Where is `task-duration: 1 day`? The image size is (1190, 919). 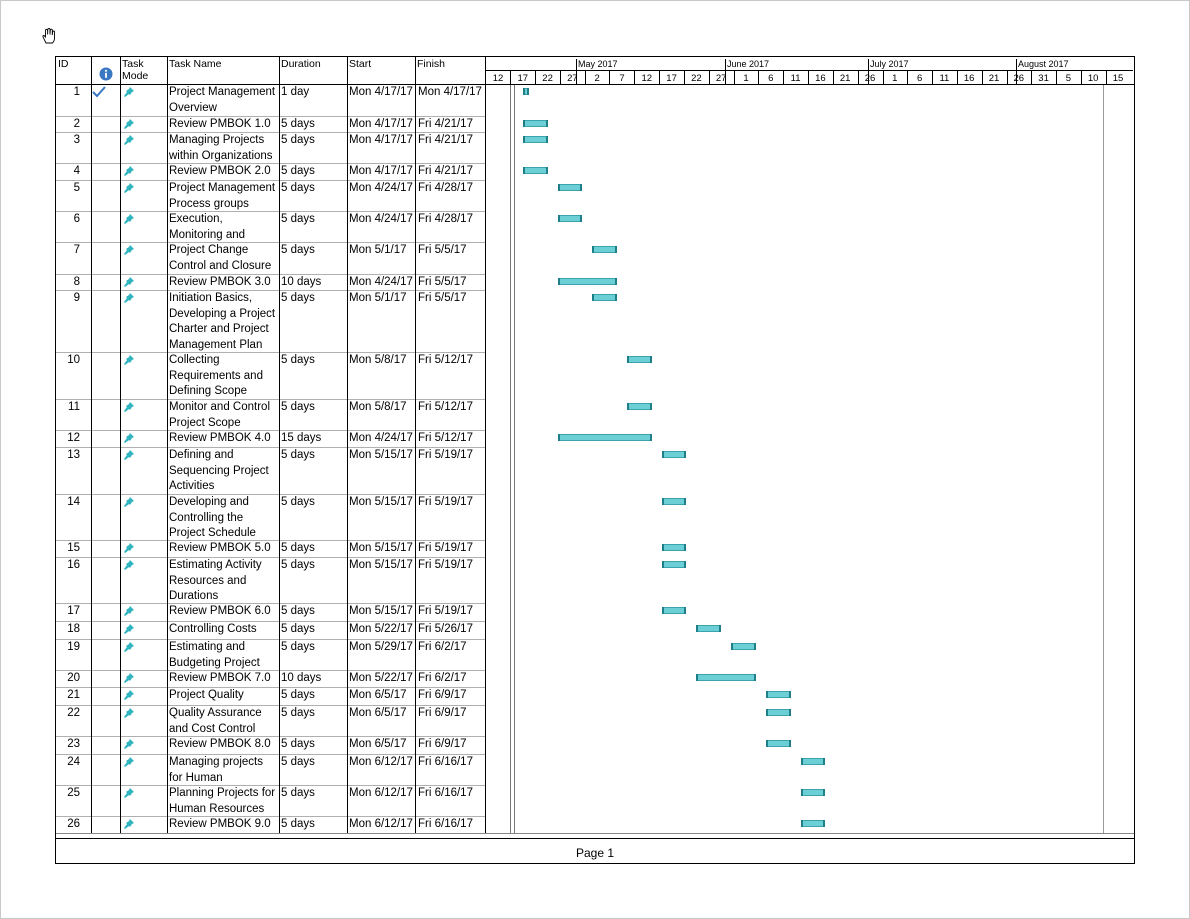 task-duration: 1 day is located at coordinates (295, 92).